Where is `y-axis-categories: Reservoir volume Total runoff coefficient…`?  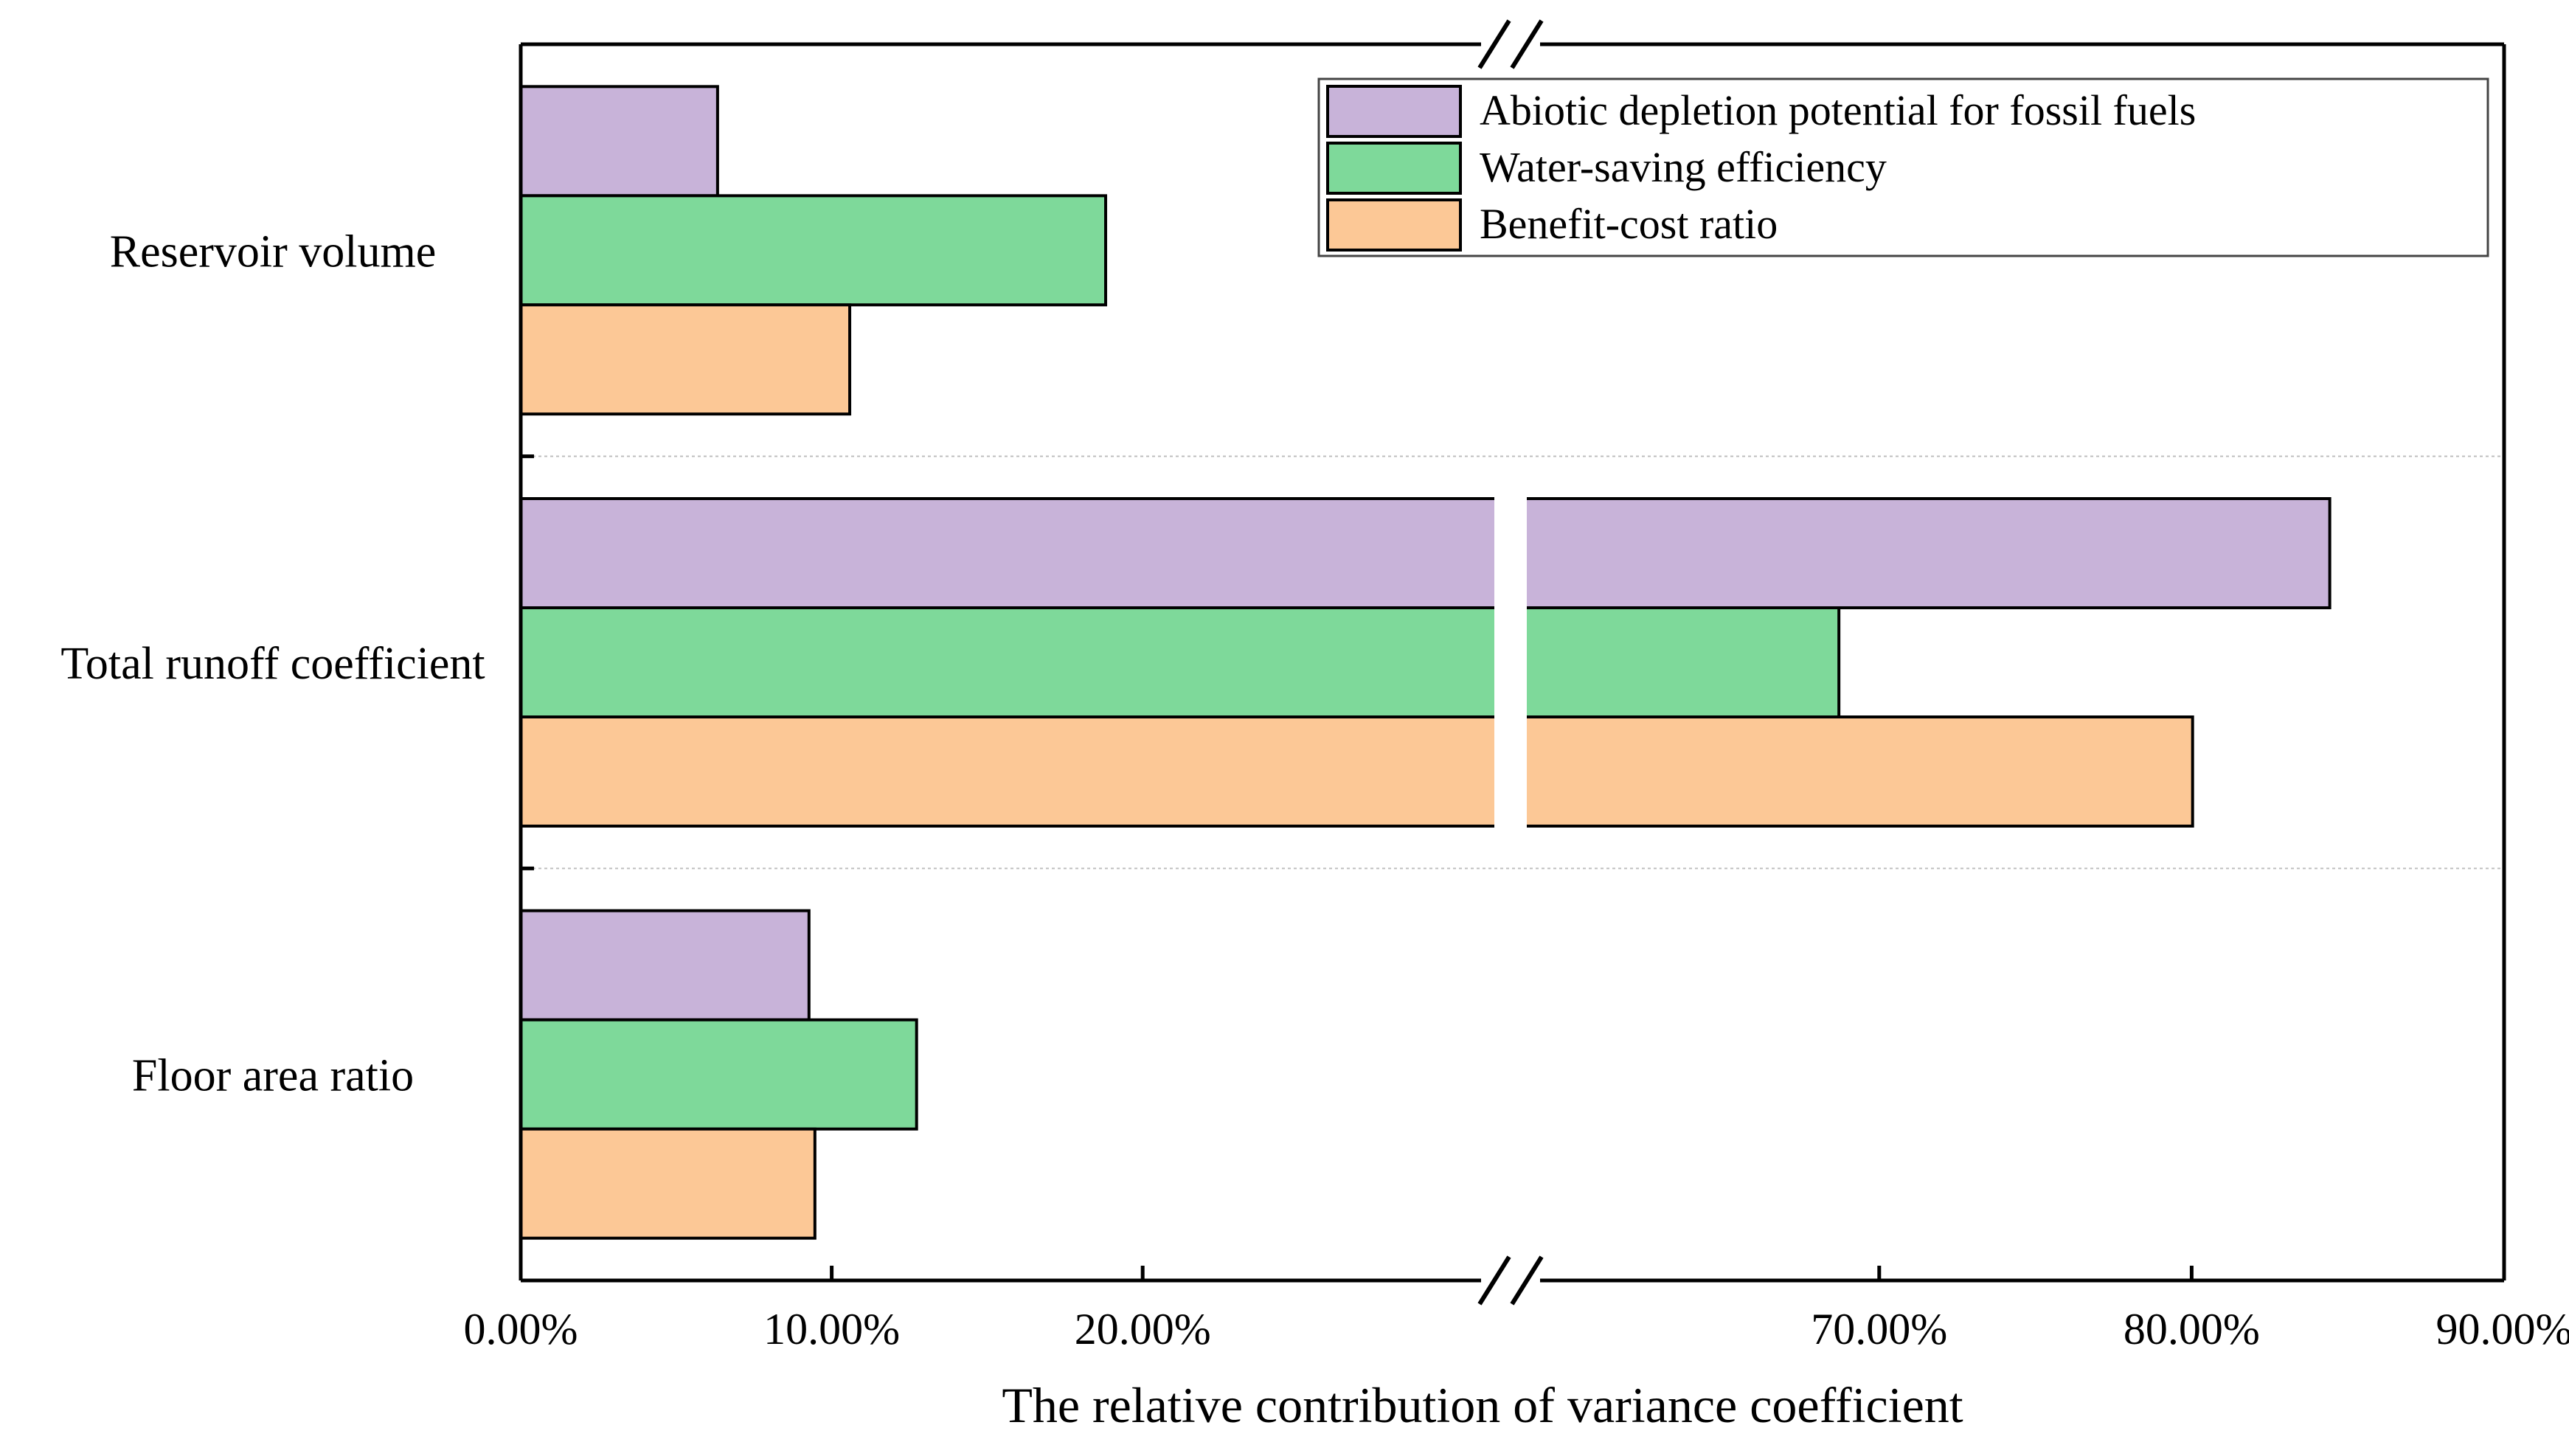 y-axis-categories: Reservoir volume Total runoff coefficient… is located at coordinates (272, 663).